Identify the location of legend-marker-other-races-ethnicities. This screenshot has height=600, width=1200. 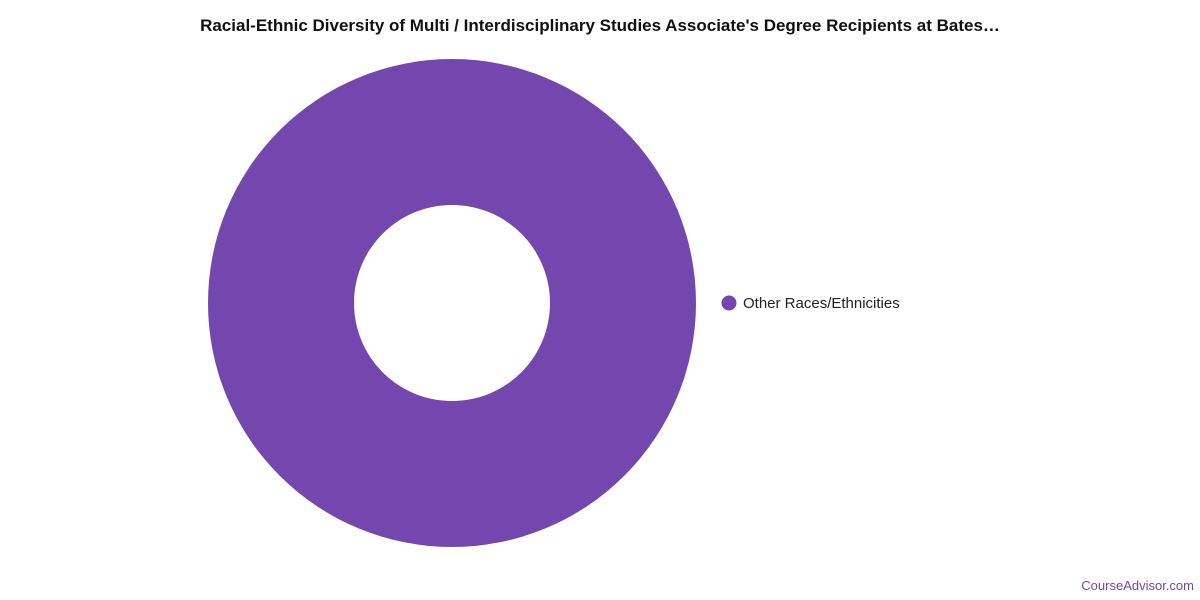
(729, 303).